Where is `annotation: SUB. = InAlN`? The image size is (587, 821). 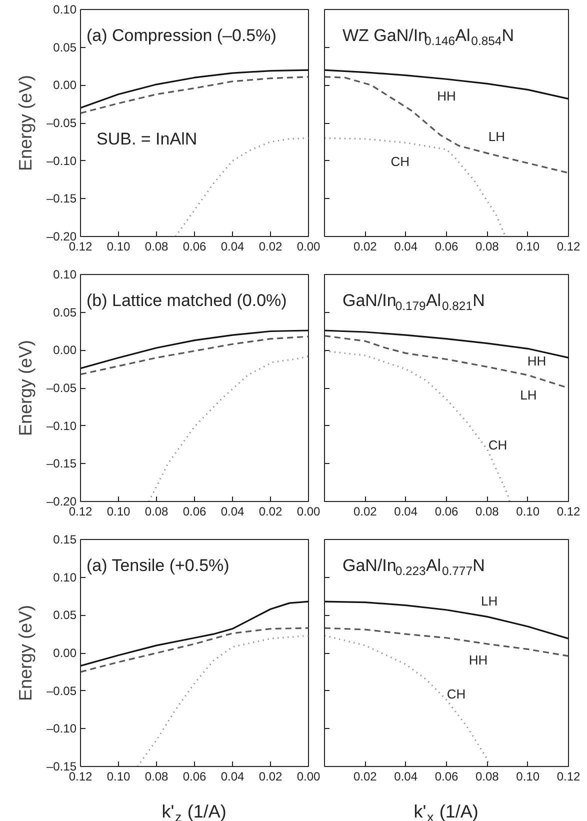 annotation: SUB. = InAlN is located at coordinates (147, 138).